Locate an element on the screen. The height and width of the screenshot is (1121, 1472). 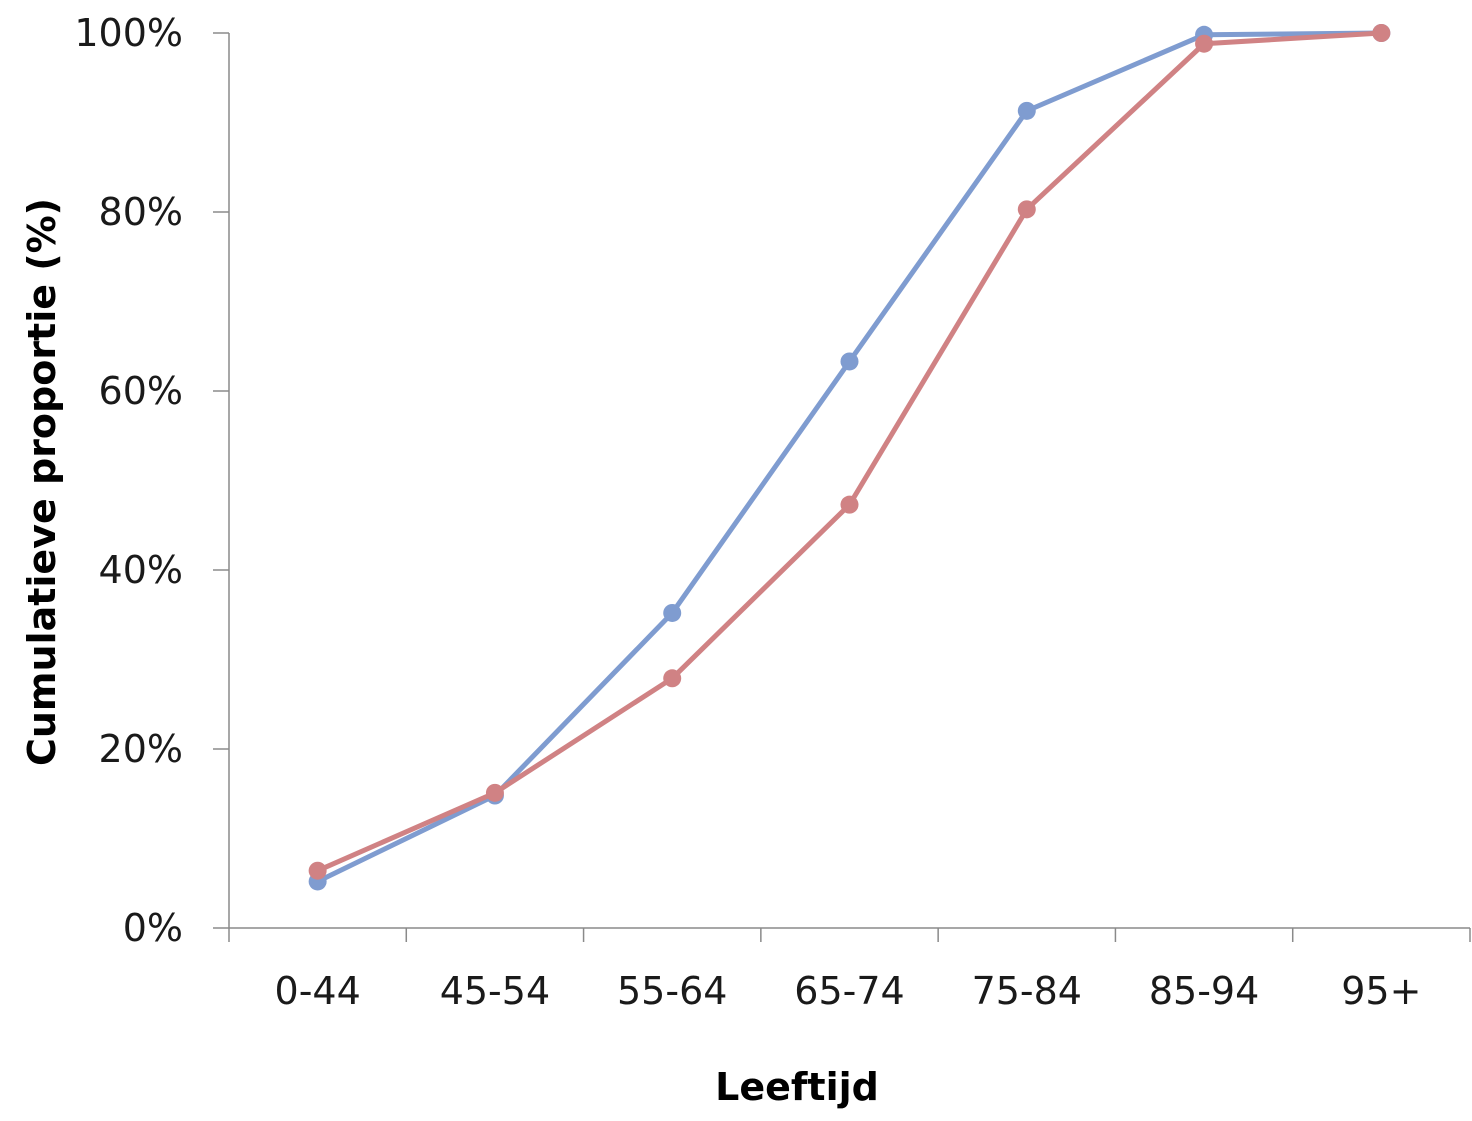
y-tick-label: 100% is located at coordinates (128, 33).